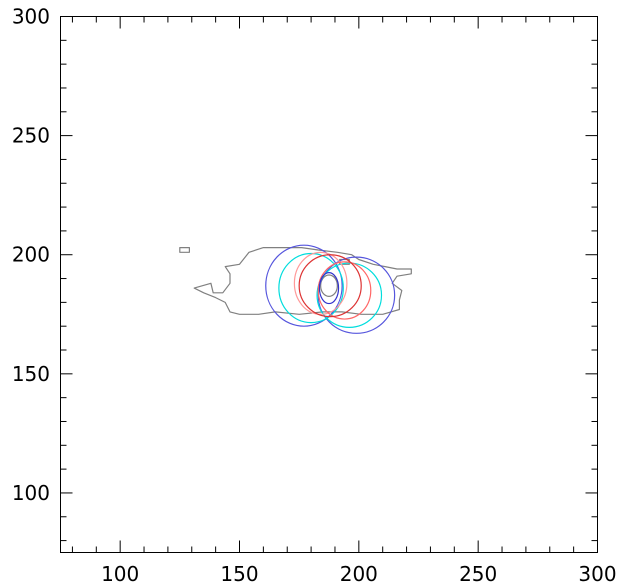  What do you see at coordinates (31, 136) in the screenshot?
I see `y-tick-label: 250` at bounding box center [31, 136].